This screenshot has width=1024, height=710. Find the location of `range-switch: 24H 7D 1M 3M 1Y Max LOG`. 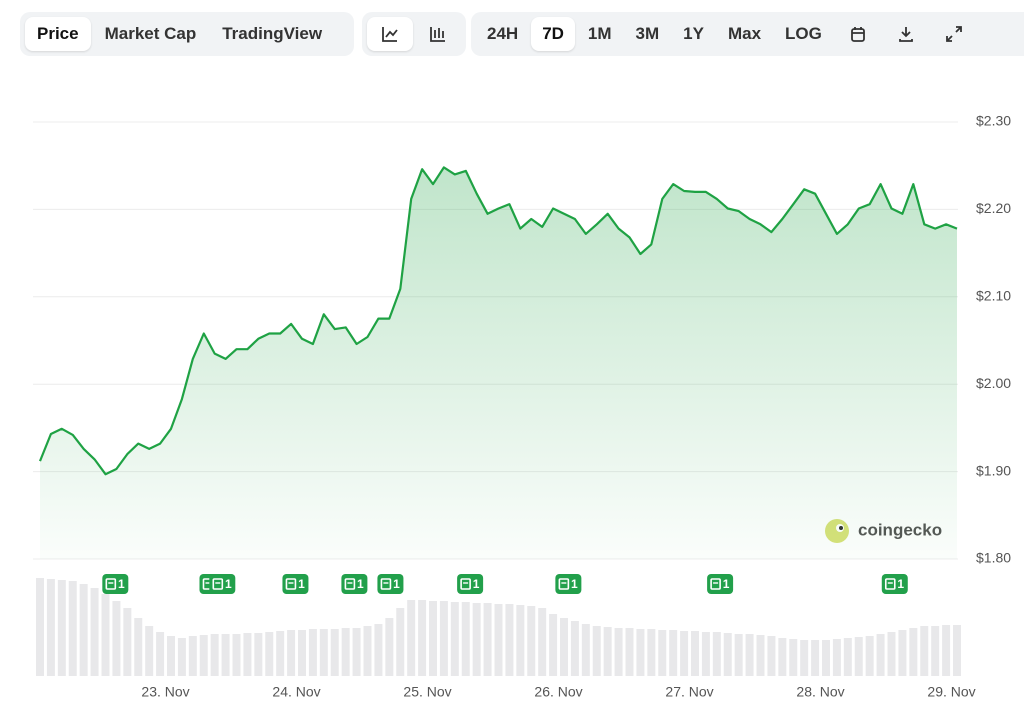

range-switch: 24H 7D 1M 3M 1Y Max LOG is located at coordinates (747, 34).